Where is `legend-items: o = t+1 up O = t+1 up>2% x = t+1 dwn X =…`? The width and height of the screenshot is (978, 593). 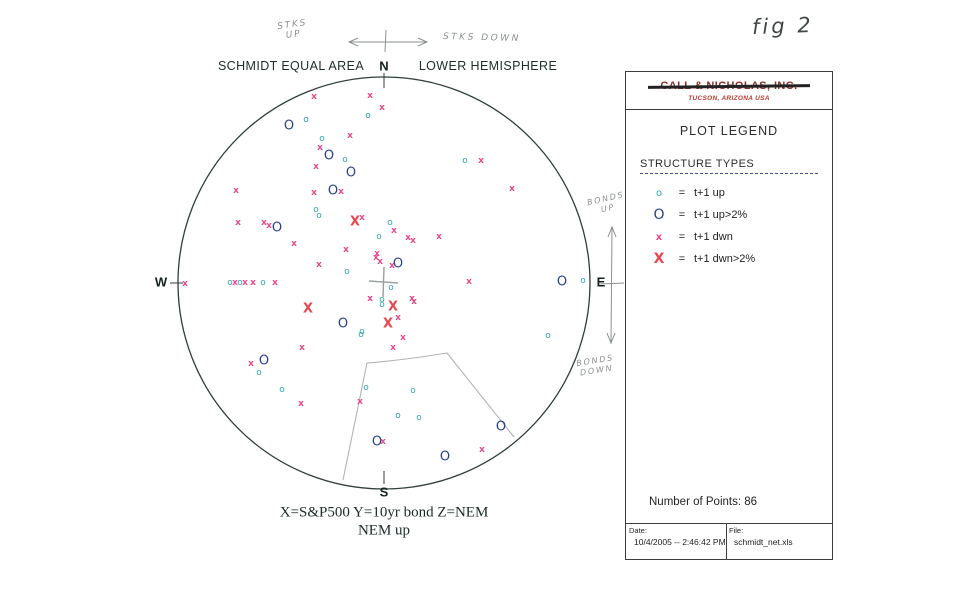 legend-items: o = t+1 up O = t+1 up>2% x = t+1 dwn X =… is located at coordinates (733, 226).